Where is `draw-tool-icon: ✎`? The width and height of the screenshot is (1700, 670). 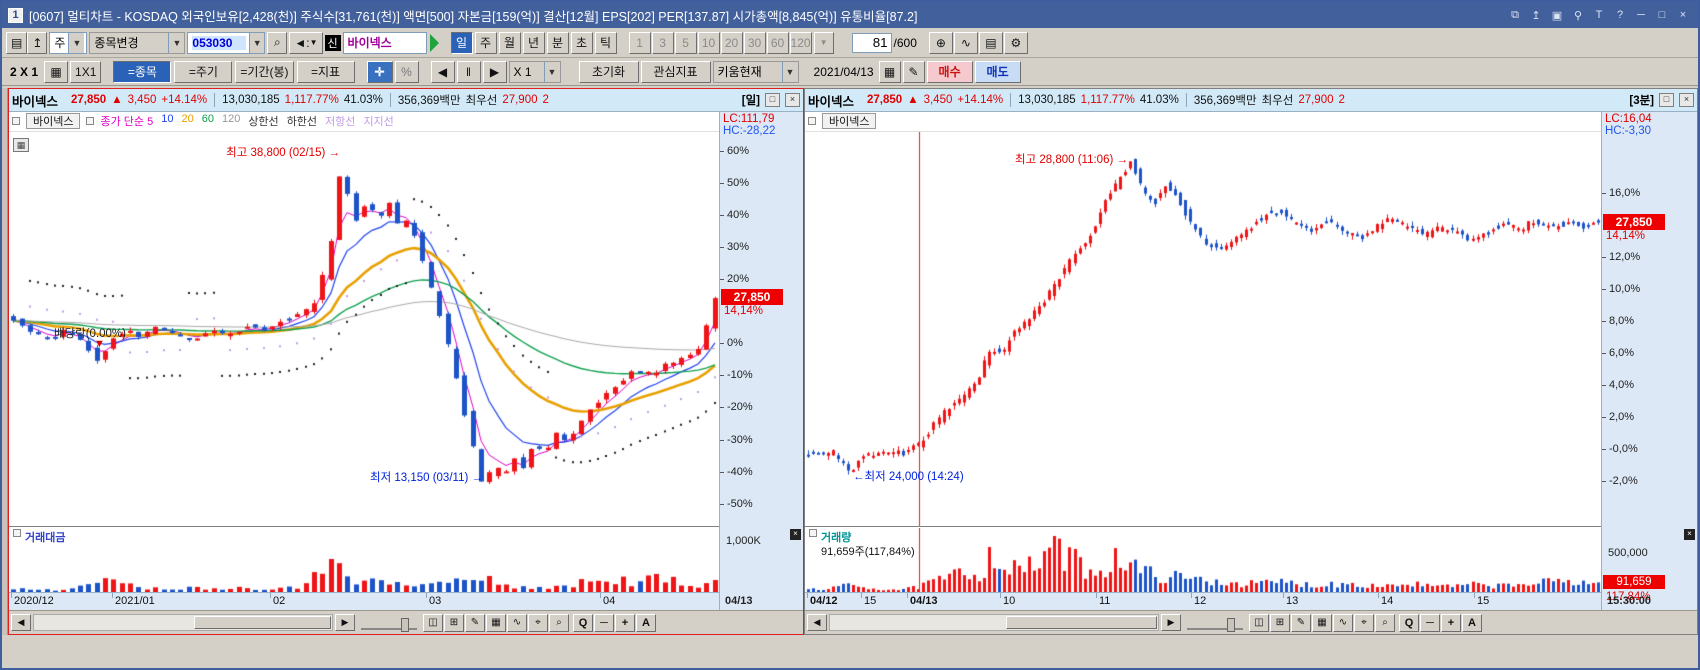
draw-tool-icon: ✎ is located at coordinates (1301, 622).